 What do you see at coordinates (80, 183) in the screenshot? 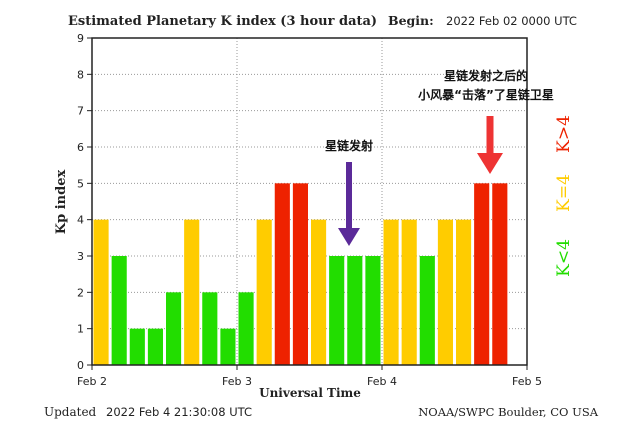
I see `y-tick-label: 5` at bounding box center [80, 183].